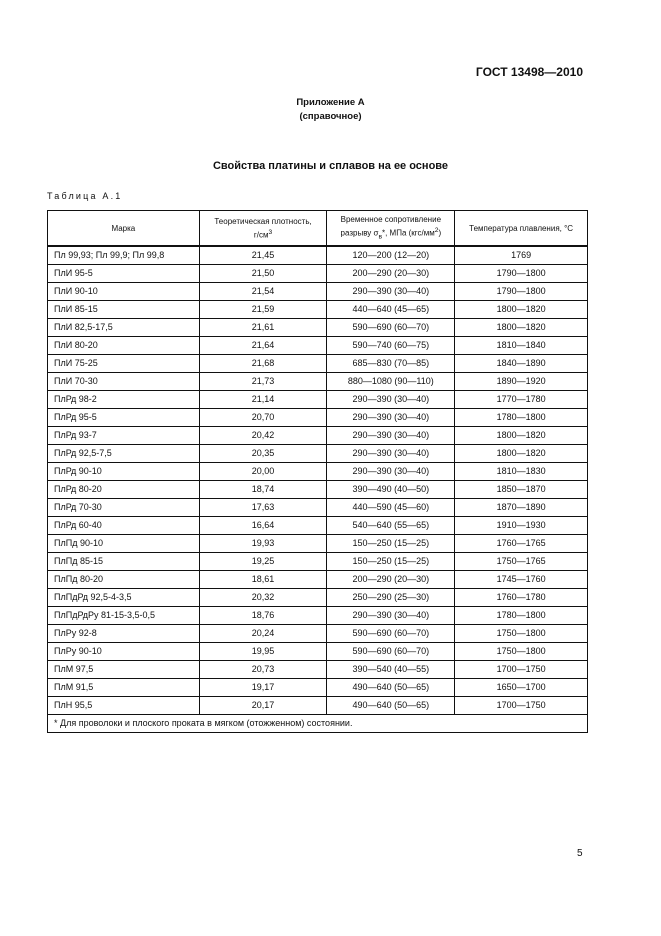  What do you see at coordinates (263, 597) in the screenshot?
I see `cell-density: 20,32` at bounding box center [263, 597].